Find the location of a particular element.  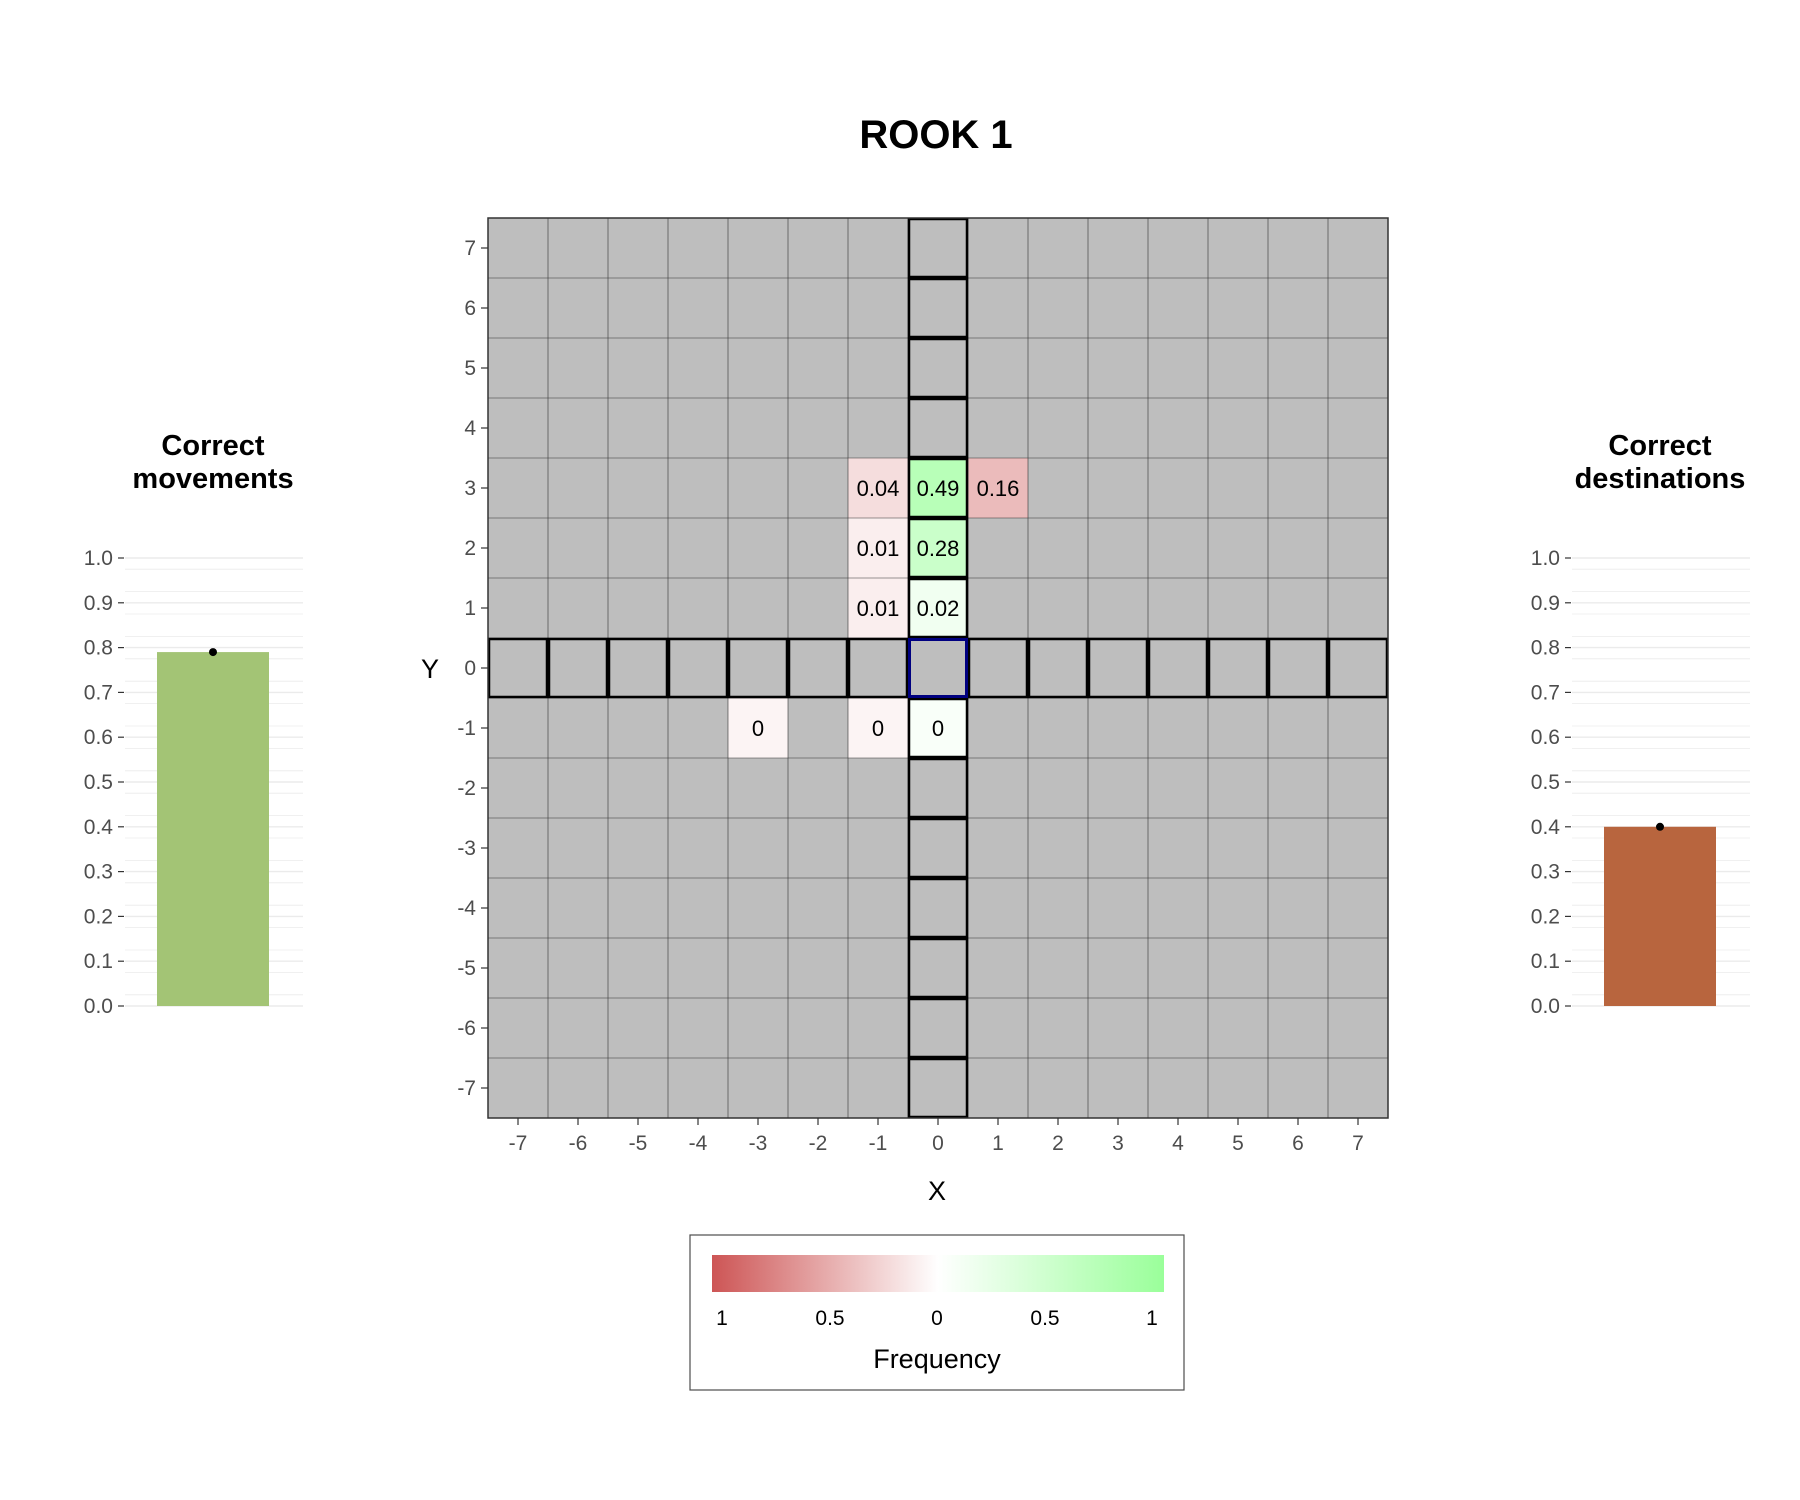

cell-value-label: 0.49 is located at coordinates (938, 488).